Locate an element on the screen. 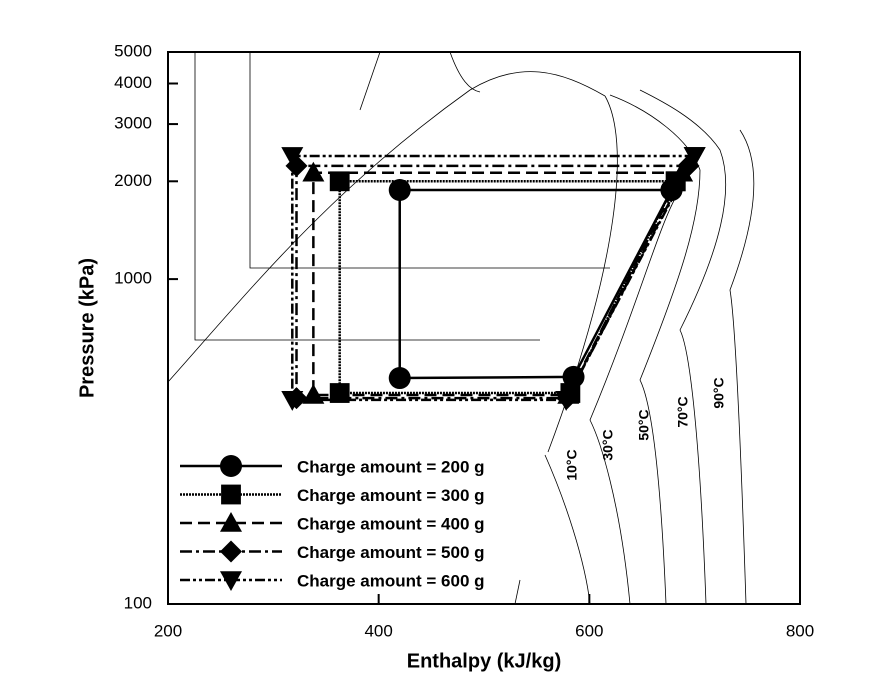 Image resolution: width=873 pixels, height=694 pixels. legend-label: Charge amount = 300 g is located at coordinates (391, 495).